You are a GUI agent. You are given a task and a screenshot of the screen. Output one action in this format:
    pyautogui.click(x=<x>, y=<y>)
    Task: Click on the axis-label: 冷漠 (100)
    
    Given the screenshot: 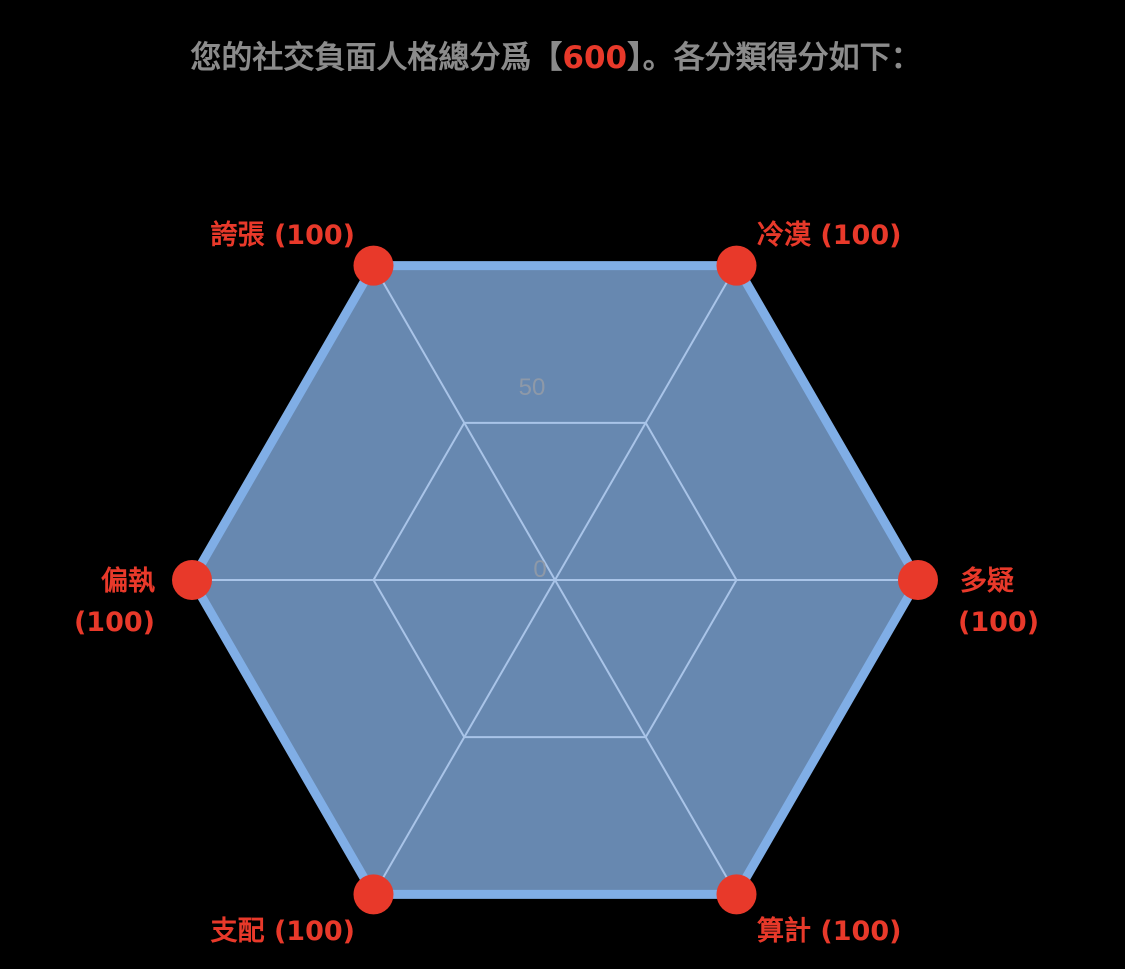 What is the action you would take?
    pyautogui.click(x=829, y=235)
    